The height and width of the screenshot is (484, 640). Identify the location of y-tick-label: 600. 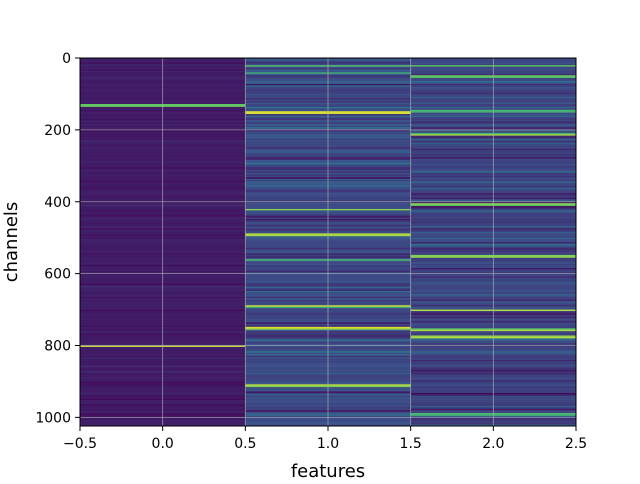
(57, 275).